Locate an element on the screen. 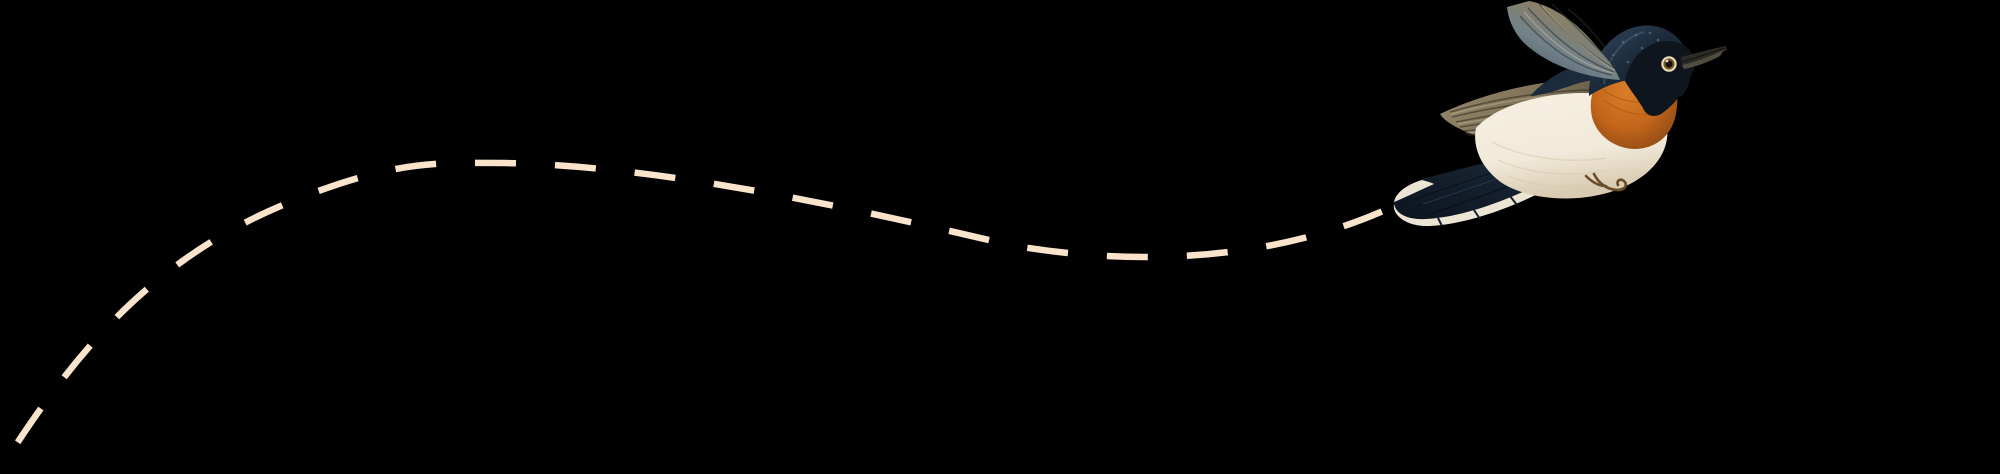 Image resolution: width=2000 pixels, height=474 pixels. feet is located at coordinates (1606, 182).